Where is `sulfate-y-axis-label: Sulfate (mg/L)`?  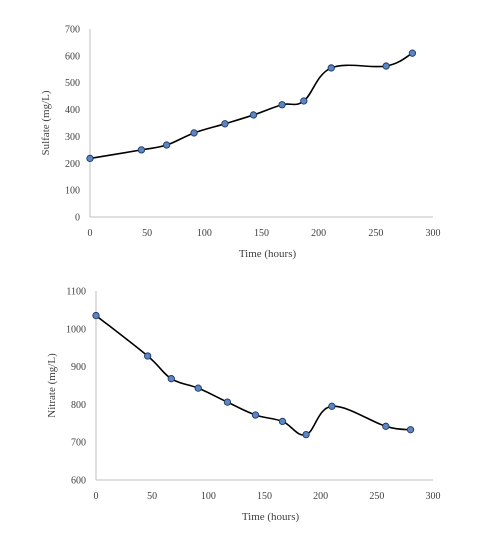
sulfate-y-axis-label: Sulfate (mg/L) is located at coordinates (46, 122).